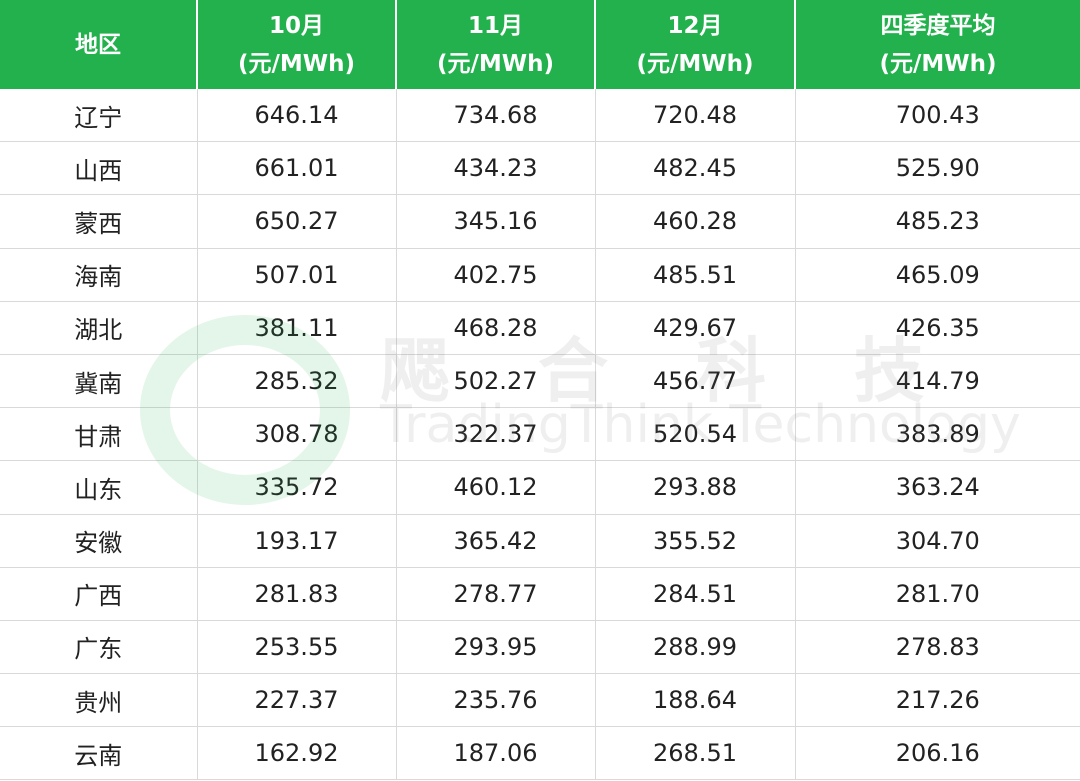 The width and height of the screenshot is (1080, 781). I want to click on value-cell: 700.43, so click(937, 116).